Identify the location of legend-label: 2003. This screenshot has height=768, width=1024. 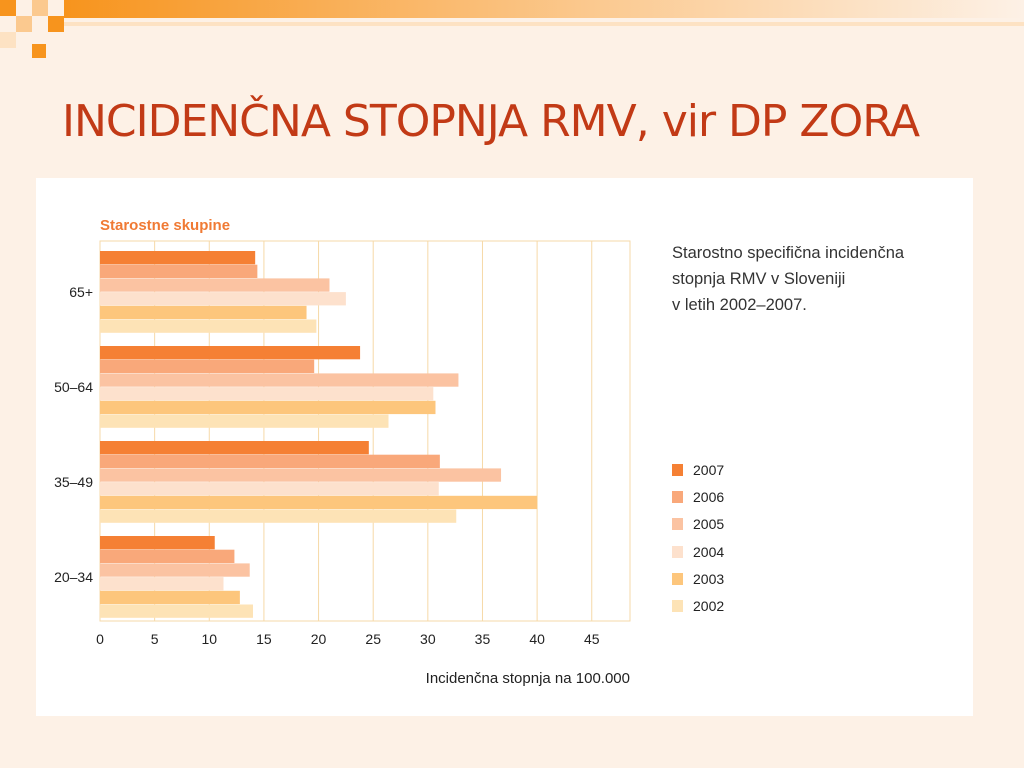
(709, 578).